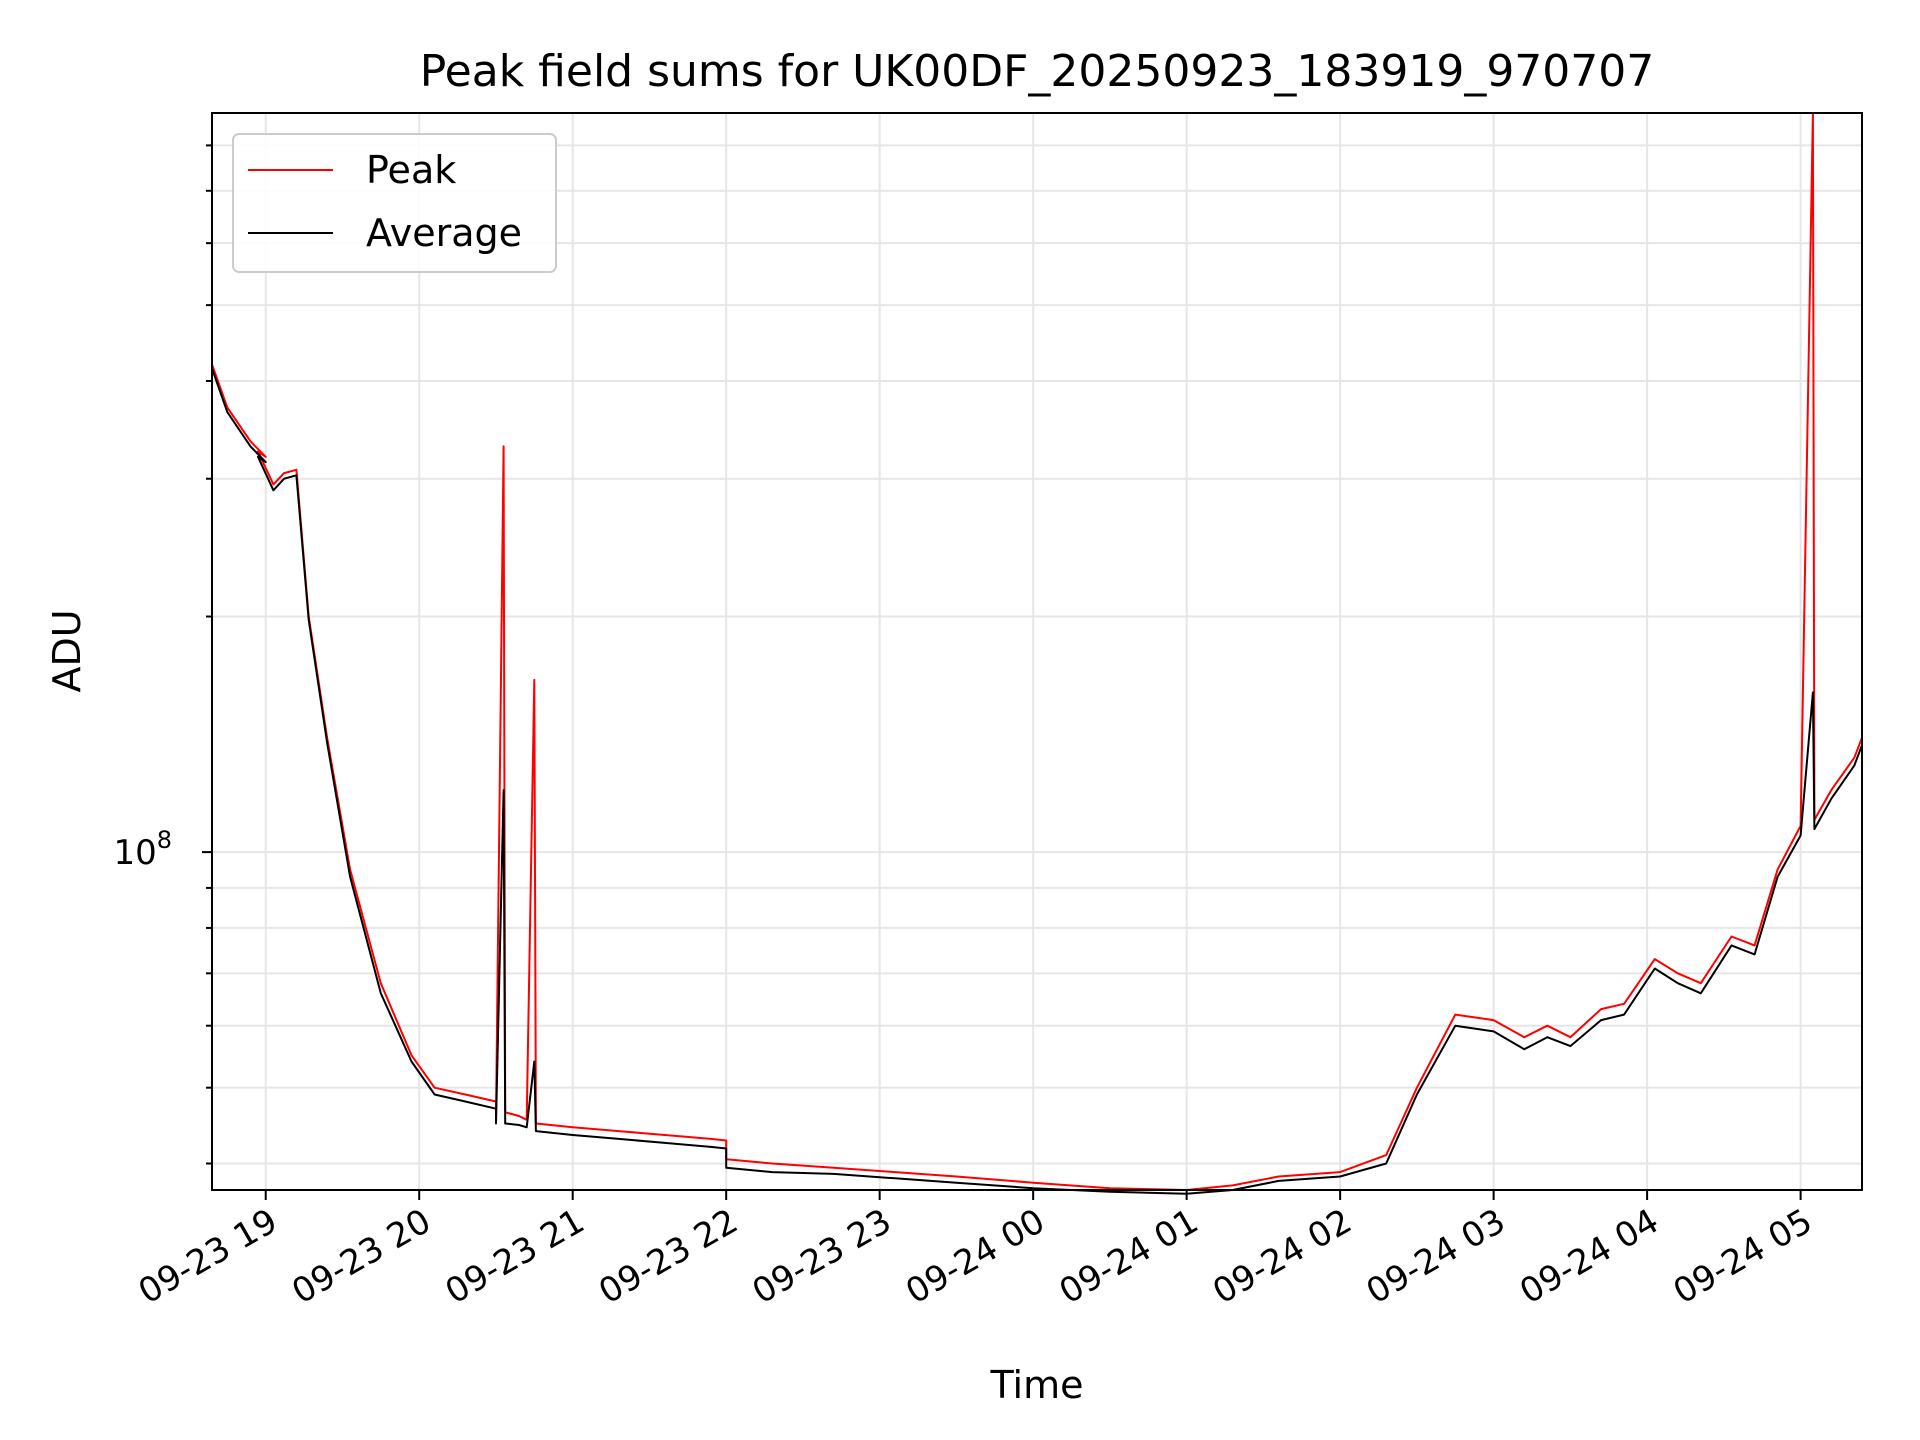 The width and height of the screenshot is (1920, 1440). I want to click on legend-box, so click(394, 203).